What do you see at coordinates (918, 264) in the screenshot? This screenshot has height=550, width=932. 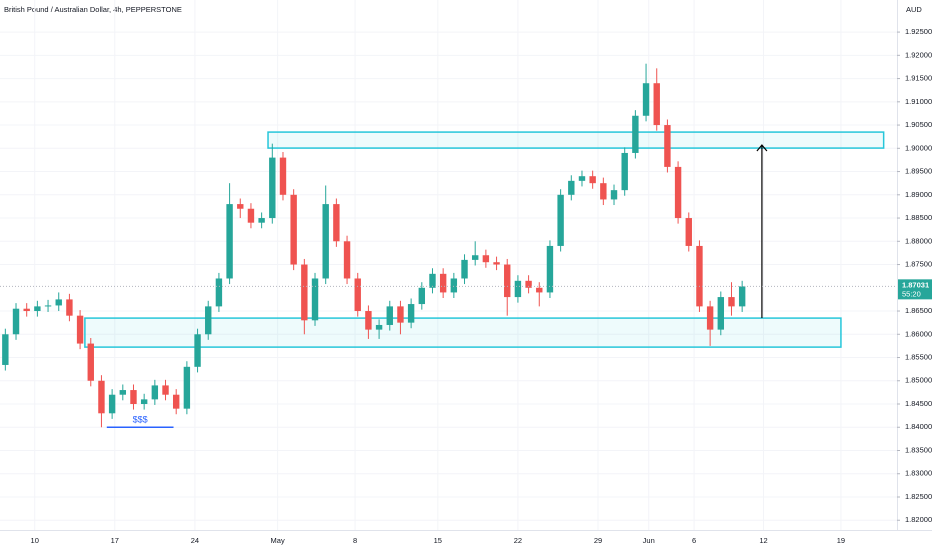 I see `y-tick-label: 1.87500` at bounding box center [918, 264].